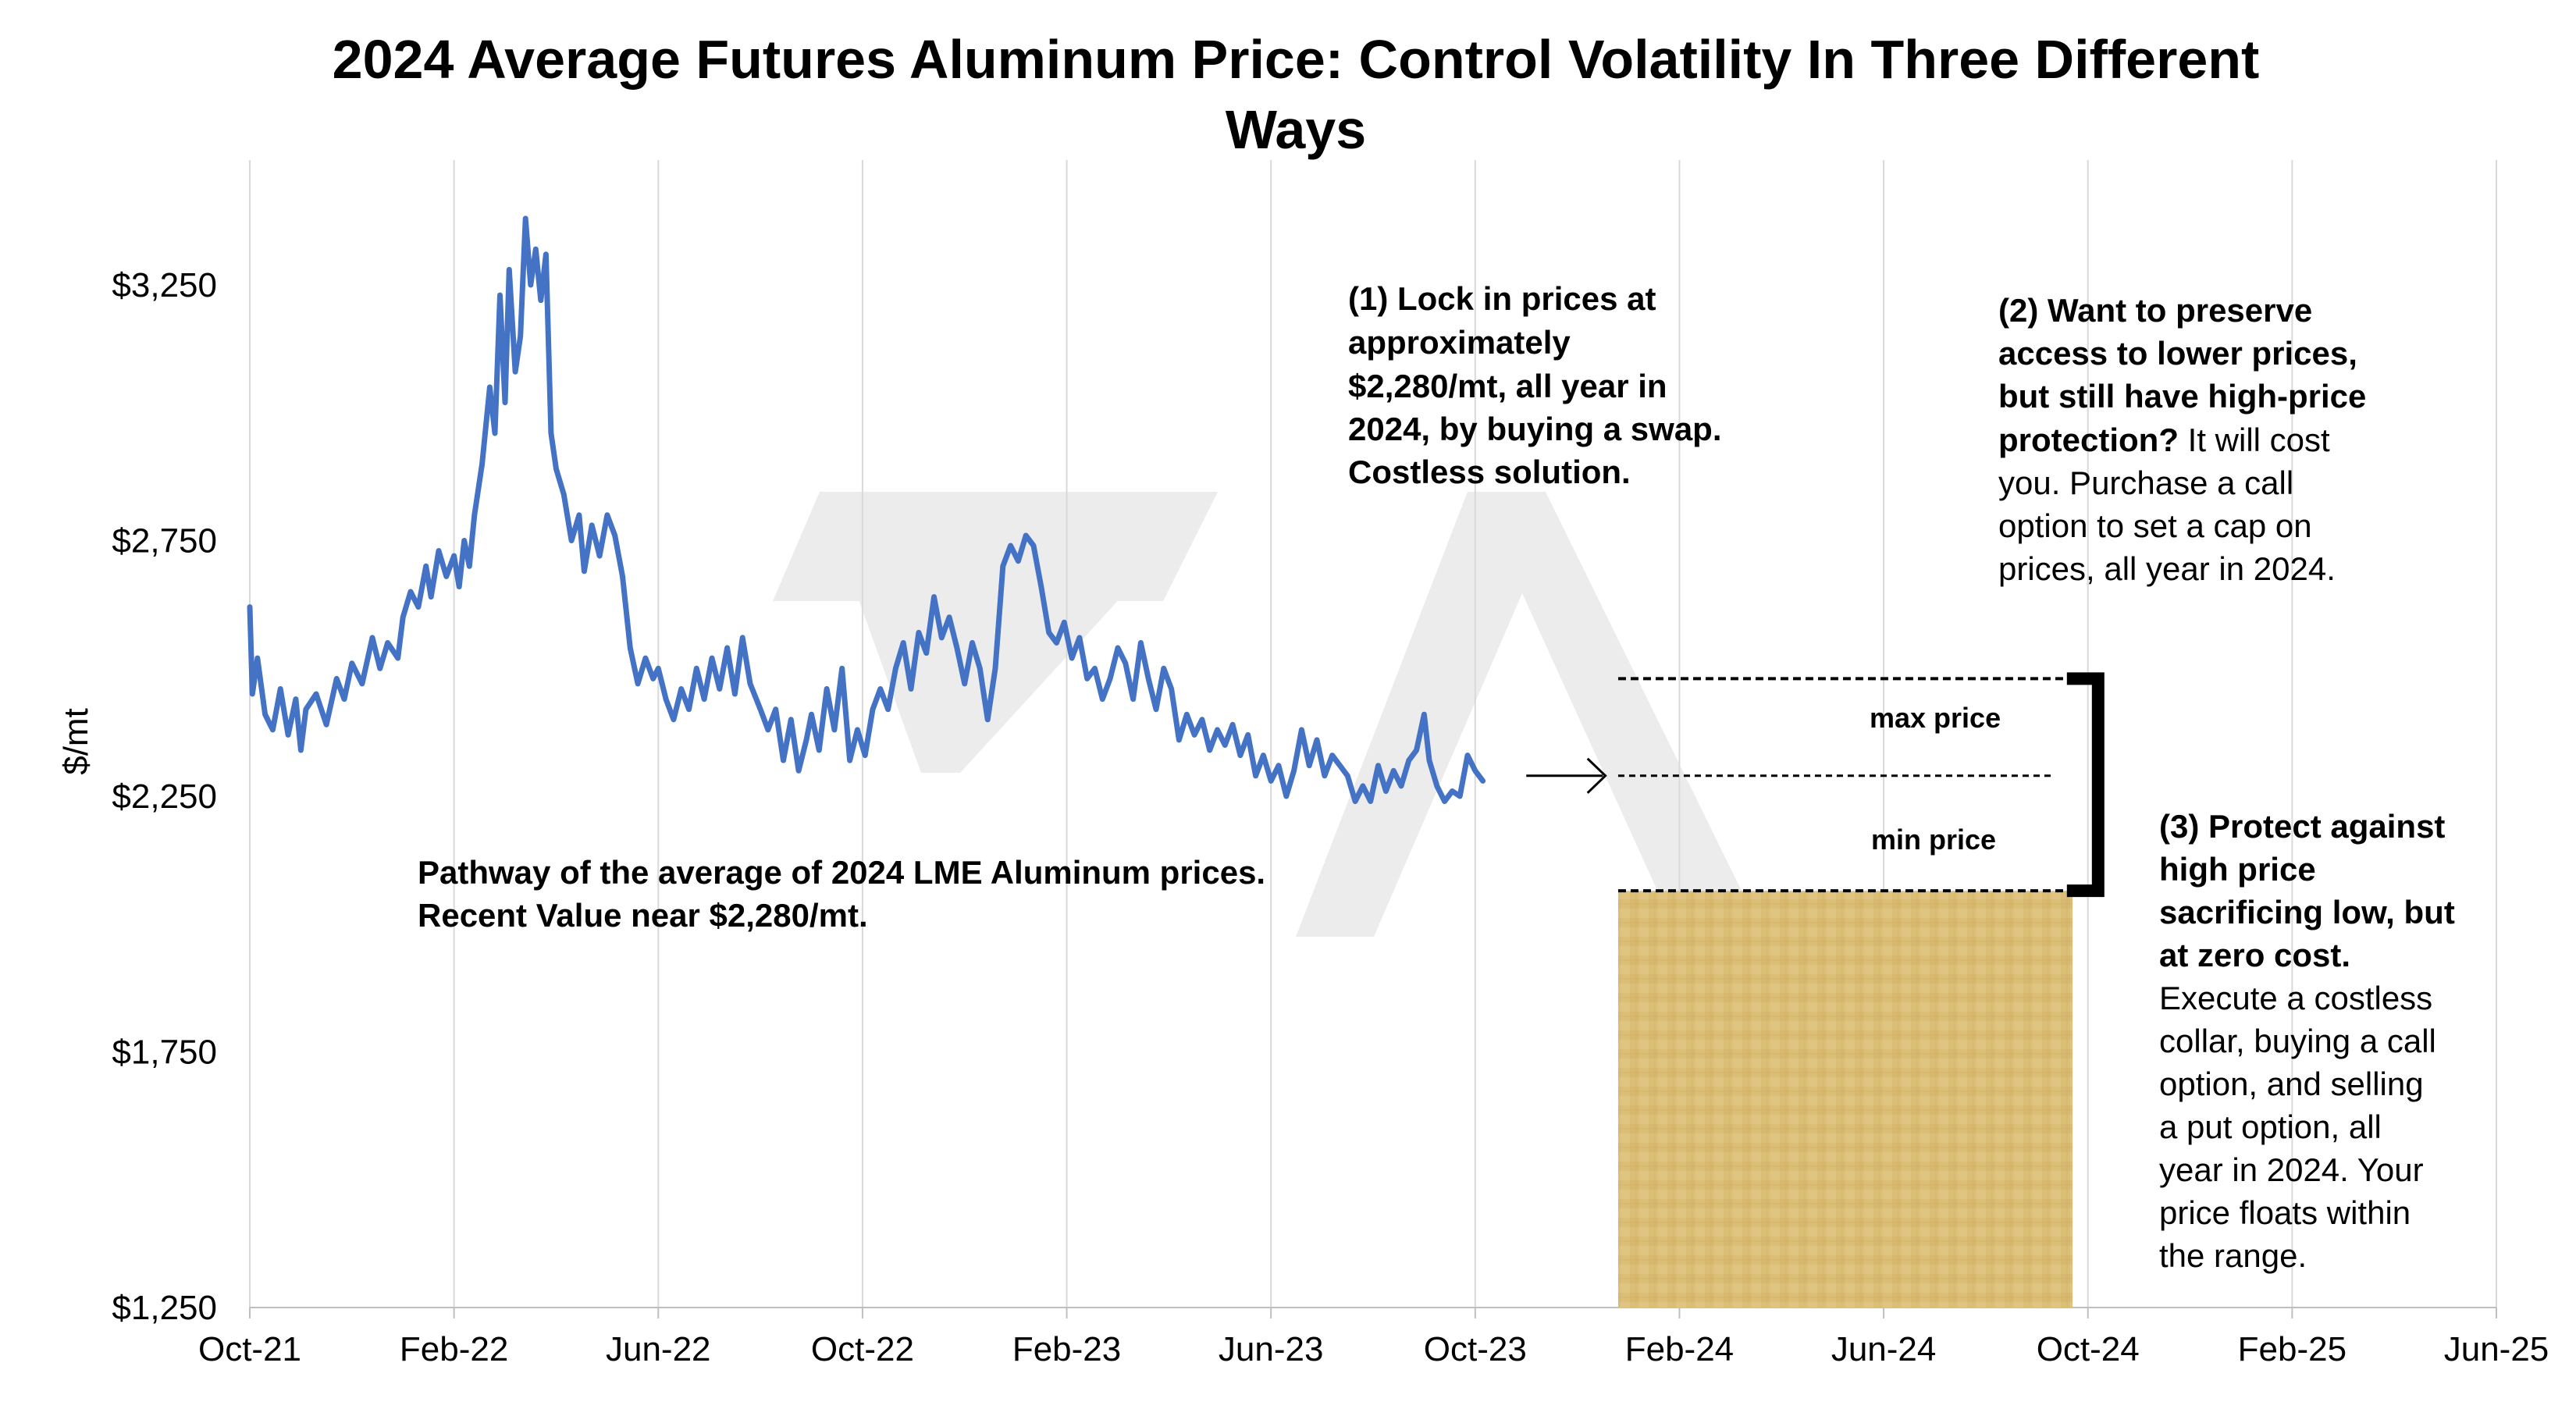 The width and height of the screenshot is (2576, 1409). I want to click on annotation-call-tail: It will cost, so click(2254, 440).